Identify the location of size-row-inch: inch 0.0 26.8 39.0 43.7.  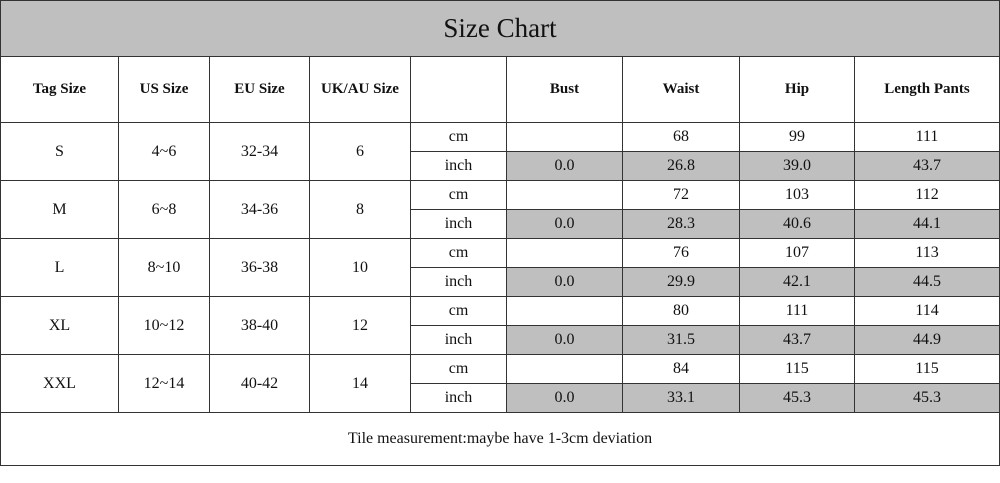
(500, 166).